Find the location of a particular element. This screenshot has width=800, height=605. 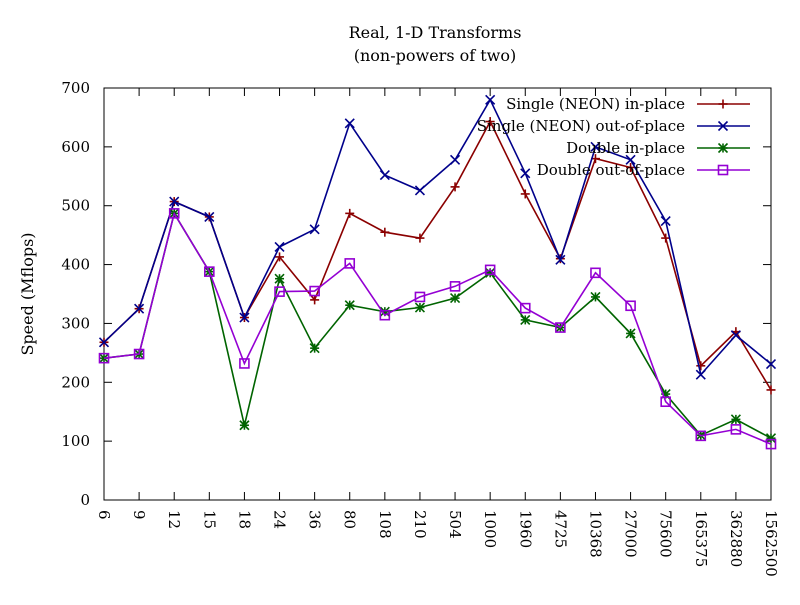

x-tick-label: 10368 is located at coordinates (595, 534).